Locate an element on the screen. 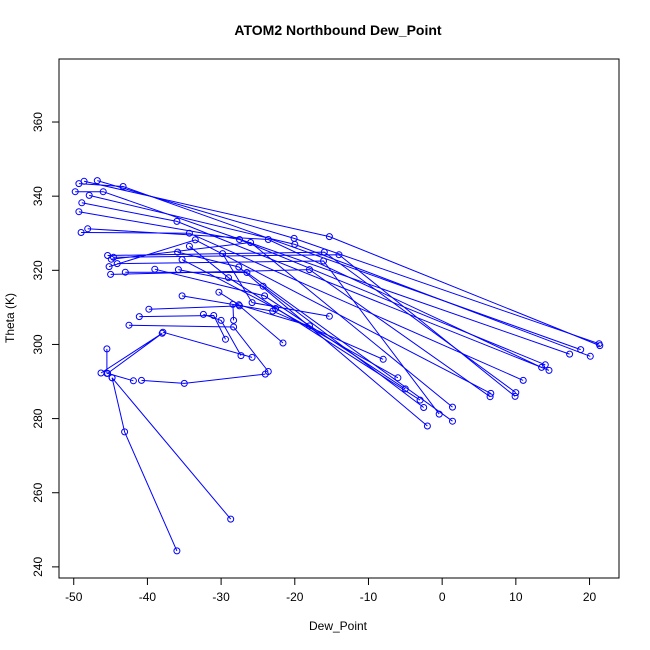 This screenshot has height=650, width=650. x-tick-label: -50 is located at coordinates (74, 597).